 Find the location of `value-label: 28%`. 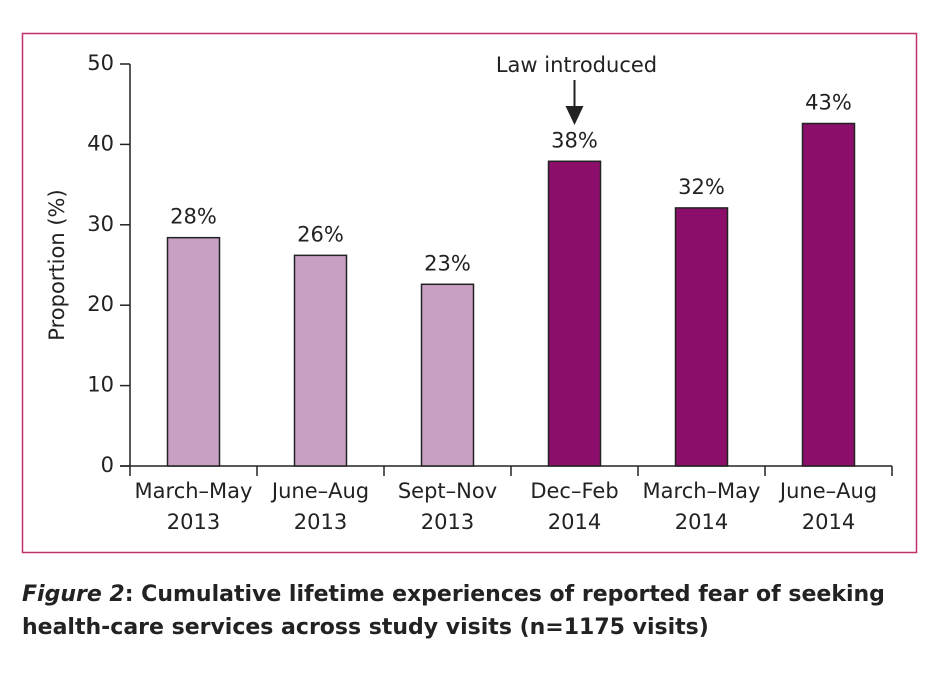

value-label: 28% is located at coordinates (193, 217).